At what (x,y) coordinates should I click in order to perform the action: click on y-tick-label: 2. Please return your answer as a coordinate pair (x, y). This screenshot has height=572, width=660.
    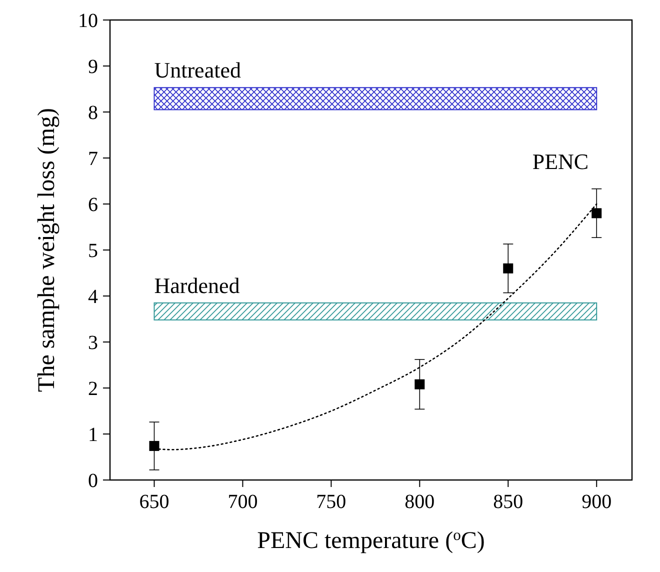
    Looking at the image, I should click on (93, 389).